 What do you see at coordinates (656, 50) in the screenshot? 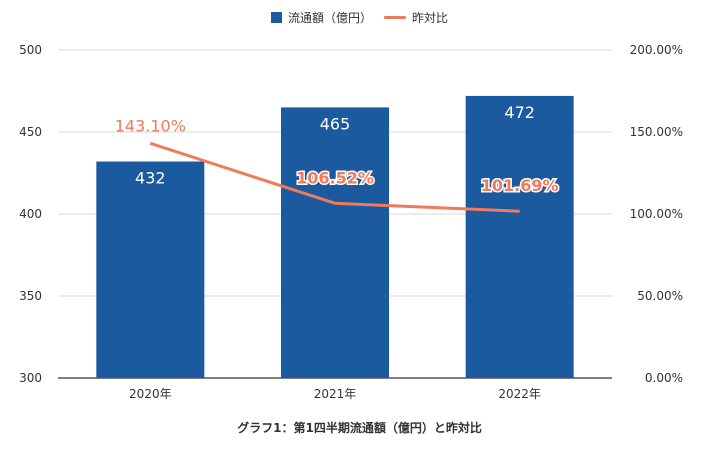
I see `right-tick-label: 200.00%` at bounding box center [656, 50].